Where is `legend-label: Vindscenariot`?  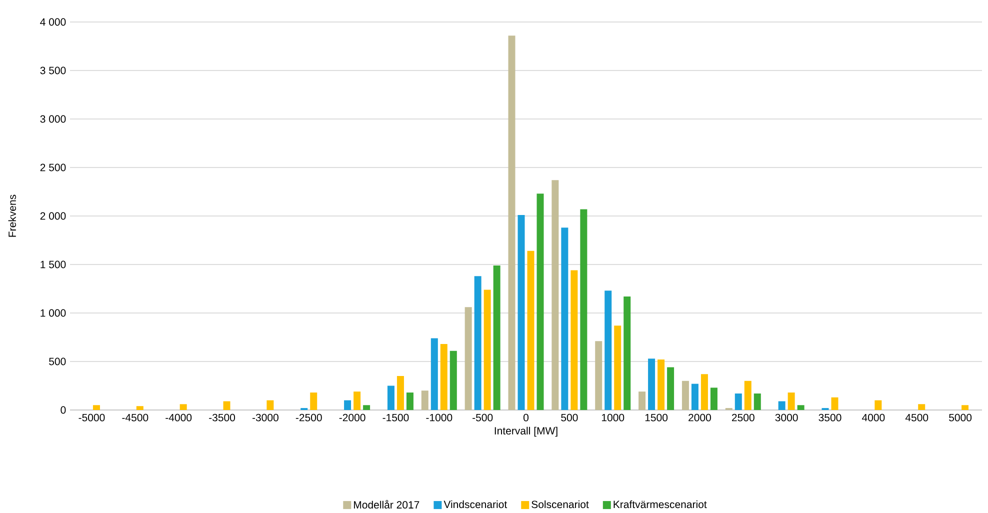
legend-label: Vindscenariot is located at coordinates (476, 504).